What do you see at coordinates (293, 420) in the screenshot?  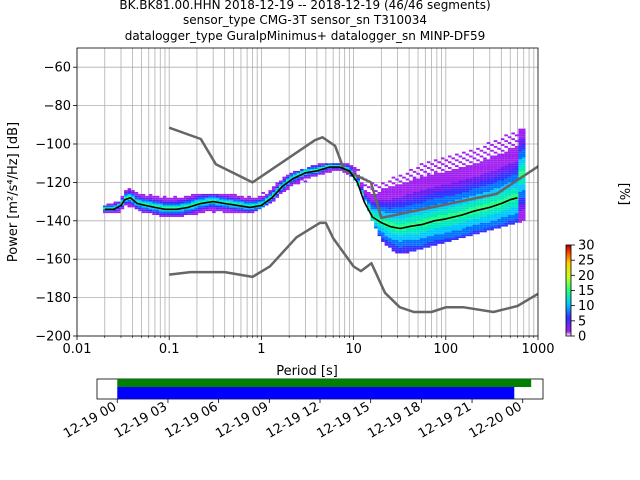 I see `timeline-tick-label: 12-19 12` at bounding box center [293, 420].